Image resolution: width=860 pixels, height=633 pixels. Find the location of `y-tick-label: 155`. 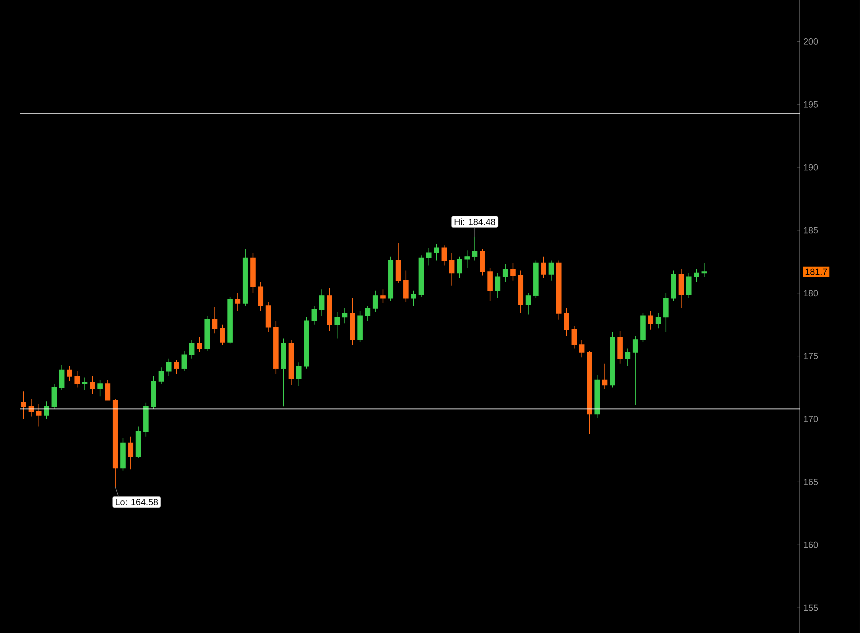

y-tick-label: 155 is located at coordinates (811, 607).